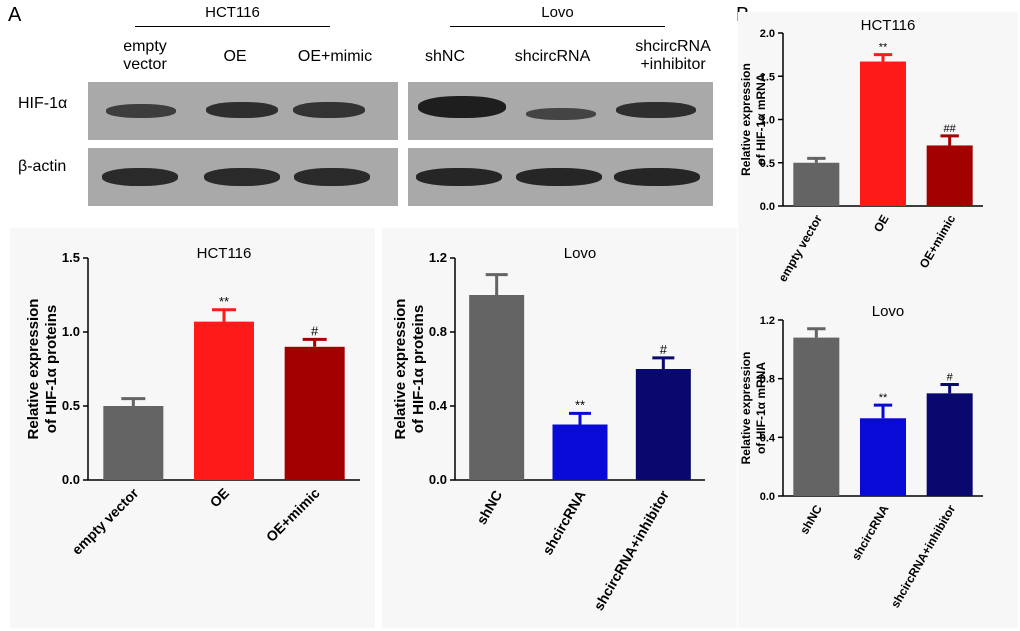 This screenshot has height=631, width=1020. What do you see at coordinates (42, 166) in the screenshot?
I see `blot-row-label-actin: β-actin` at bounding box center [42, 166].